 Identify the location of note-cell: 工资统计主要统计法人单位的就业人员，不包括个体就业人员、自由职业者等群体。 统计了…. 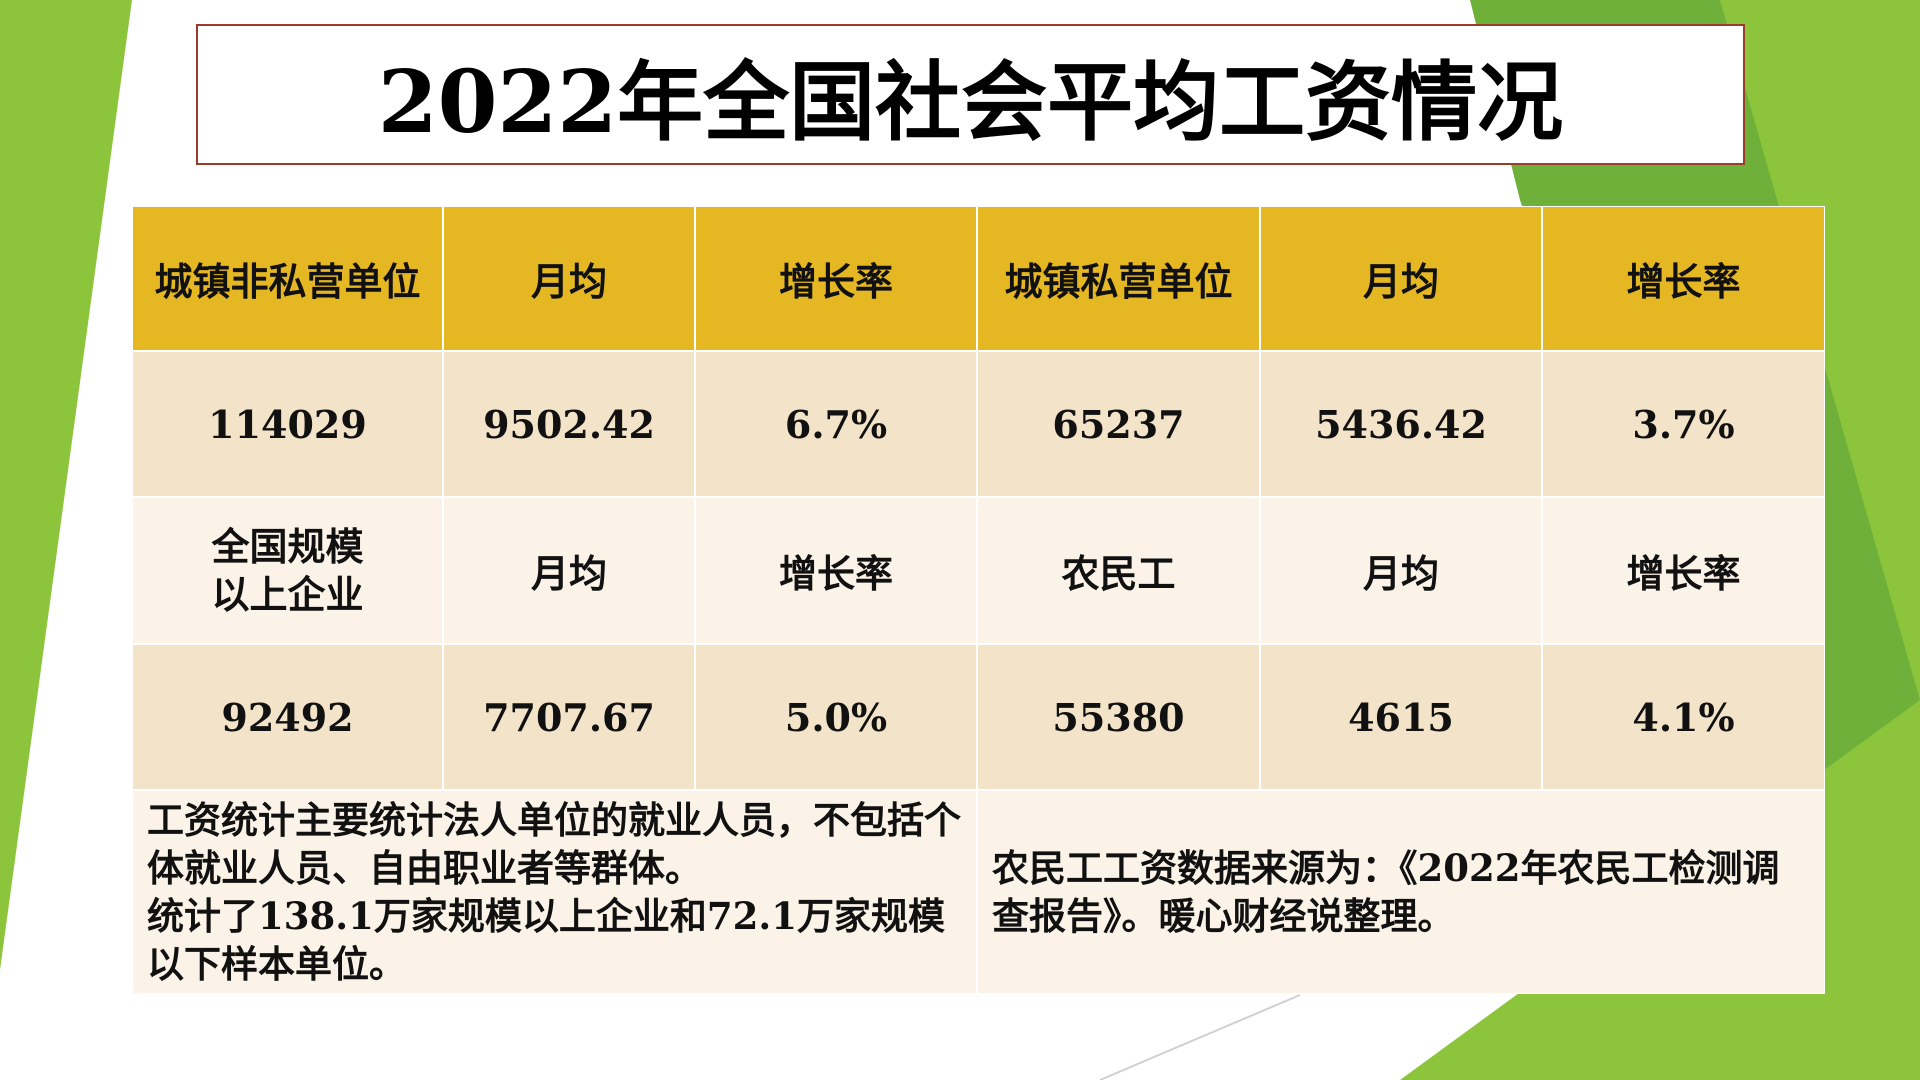
(554, 892).